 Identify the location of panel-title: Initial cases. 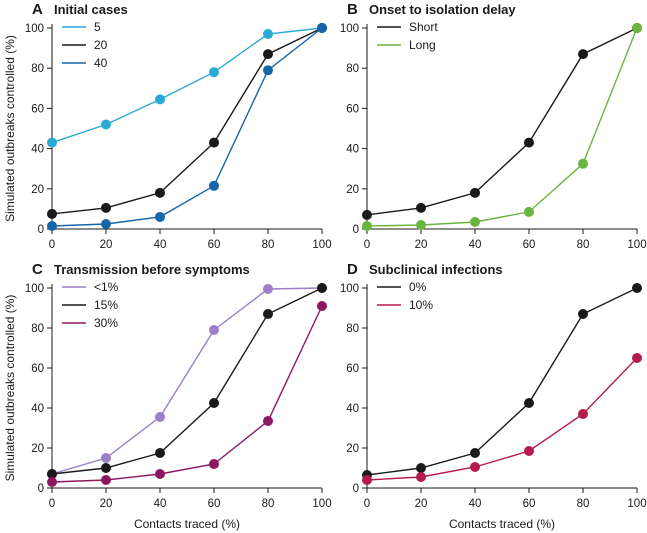
(91, 9).